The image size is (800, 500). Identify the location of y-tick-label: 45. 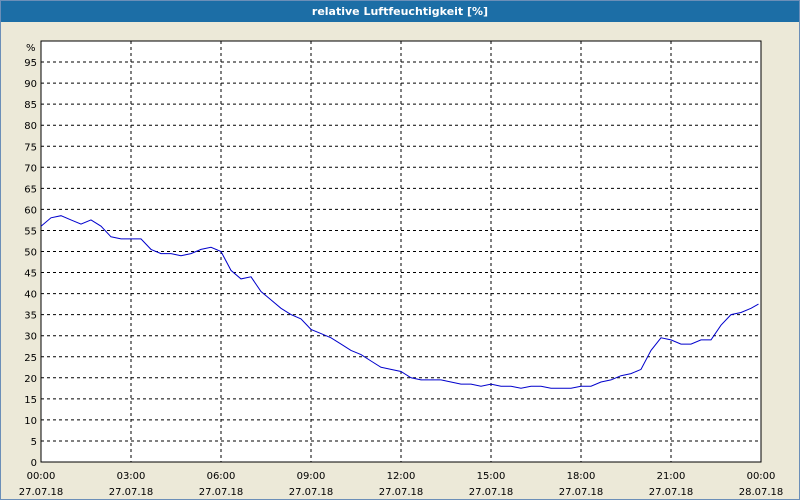
(30, 274).